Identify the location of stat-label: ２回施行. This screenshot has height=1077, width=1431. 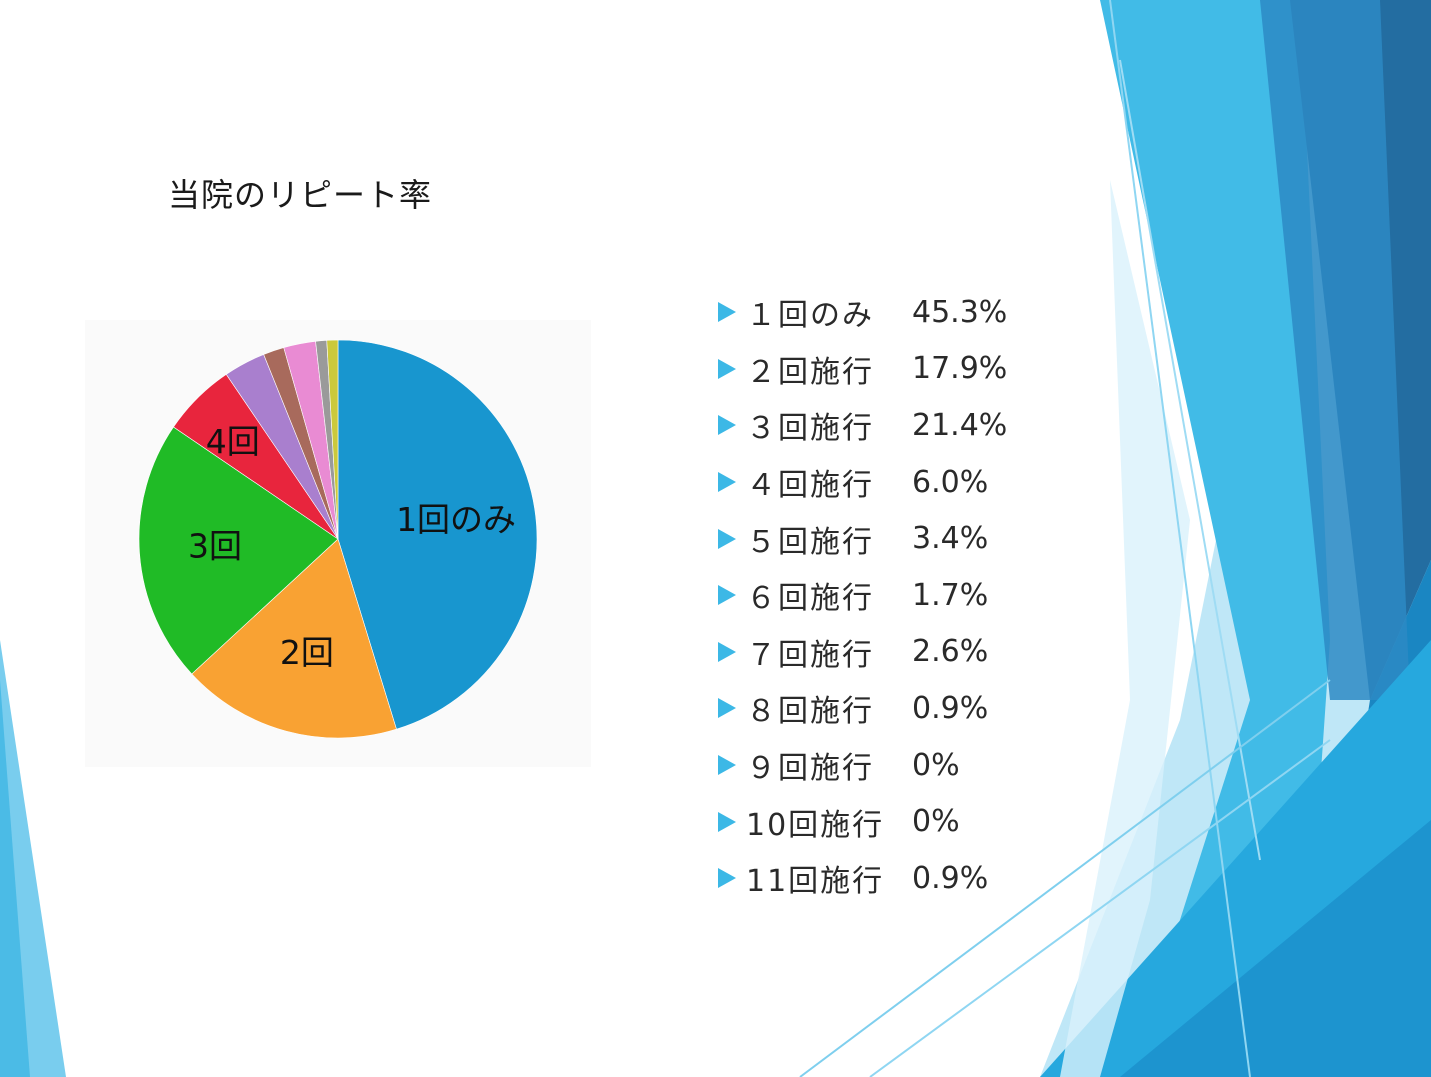
(810, 372).